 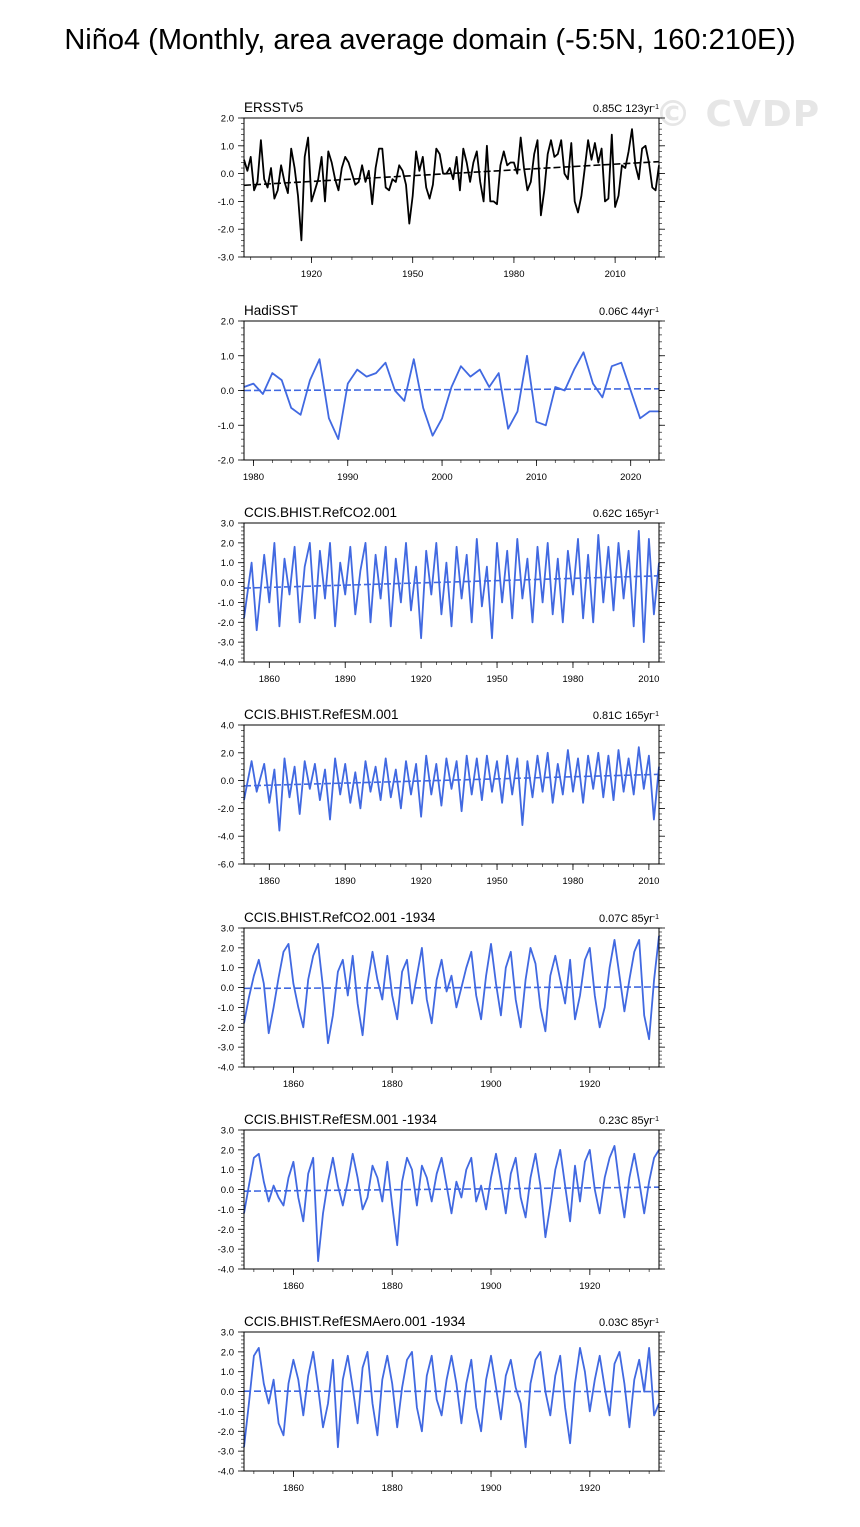 I want to click on y-tick-label: 4.0, so click(x=227, y=726).